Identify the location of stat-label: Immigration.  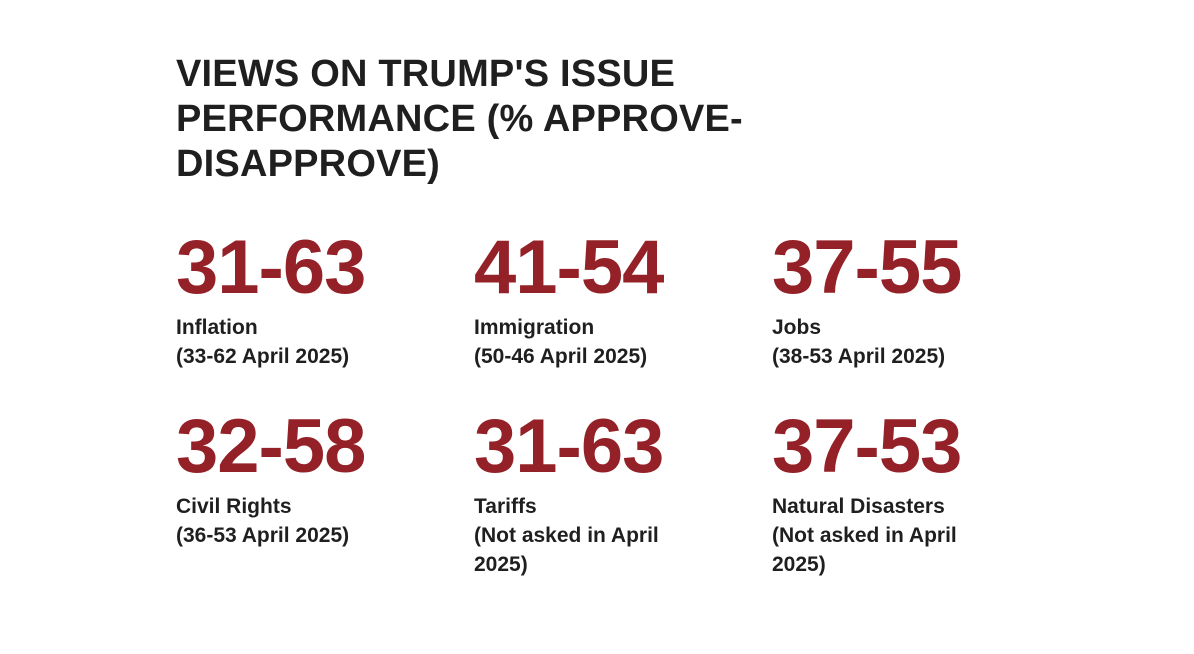
(534, 327).